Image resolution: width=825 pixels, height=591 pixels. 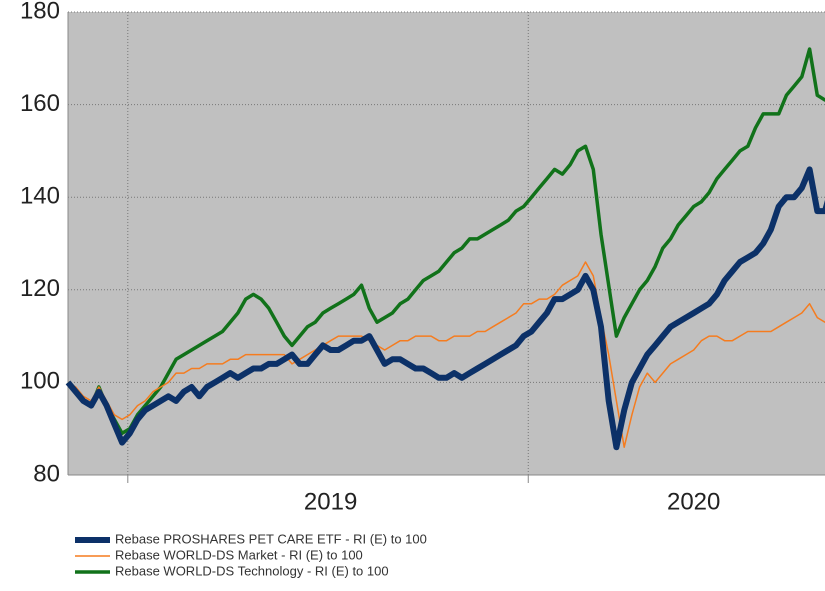 What do you see at coordinates (40, 12) in the screenshot?
I see `y-tick-label: 180` at bounding box center [40, 12].